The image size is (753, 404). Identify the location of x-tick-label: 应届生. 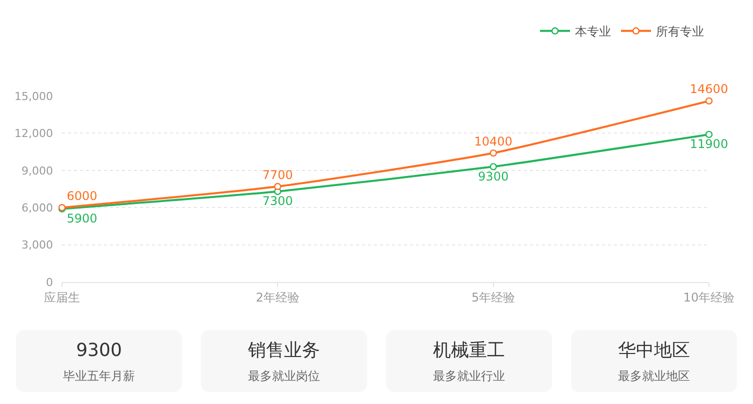
(62, 297).